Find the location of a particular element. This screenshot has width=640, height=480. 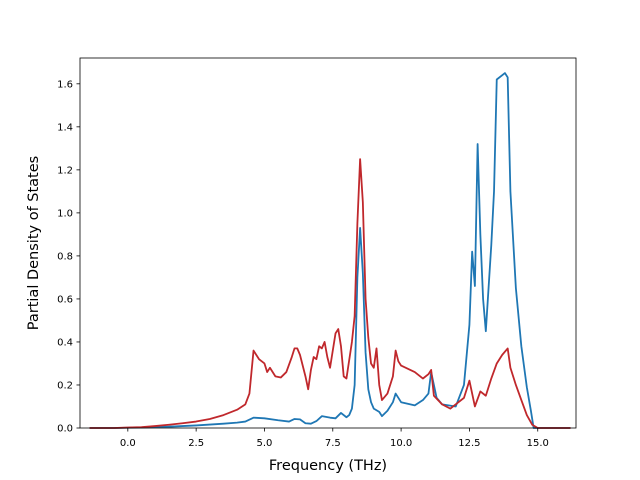

y-tick-label: 1.4 is located at coordinates (65, 127).